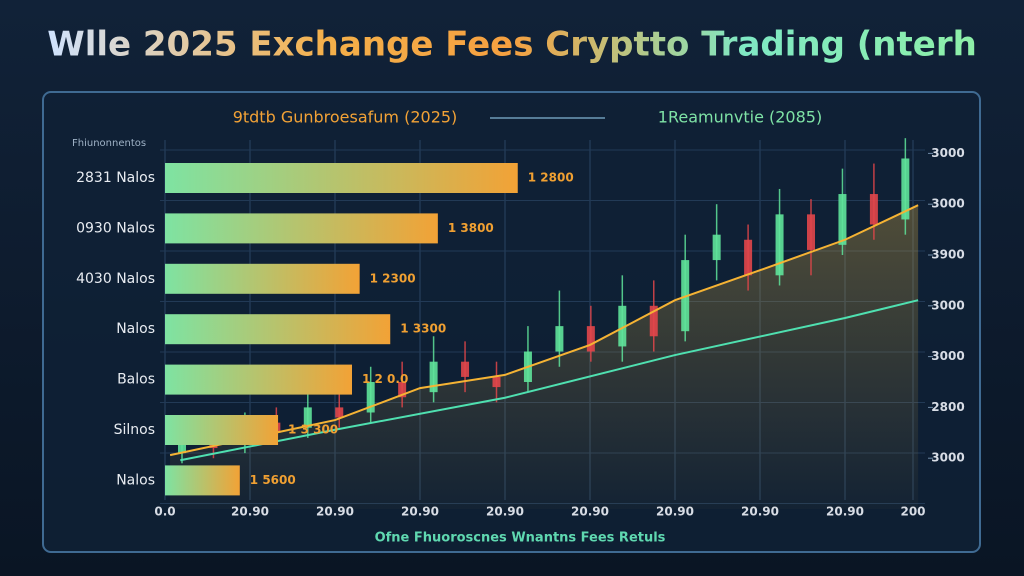 This screenshot has width=1024, height=576. Describe the element at coordinates (471, 228) in the screenshot. I see `bar-annotation: 1 3800` at that location.